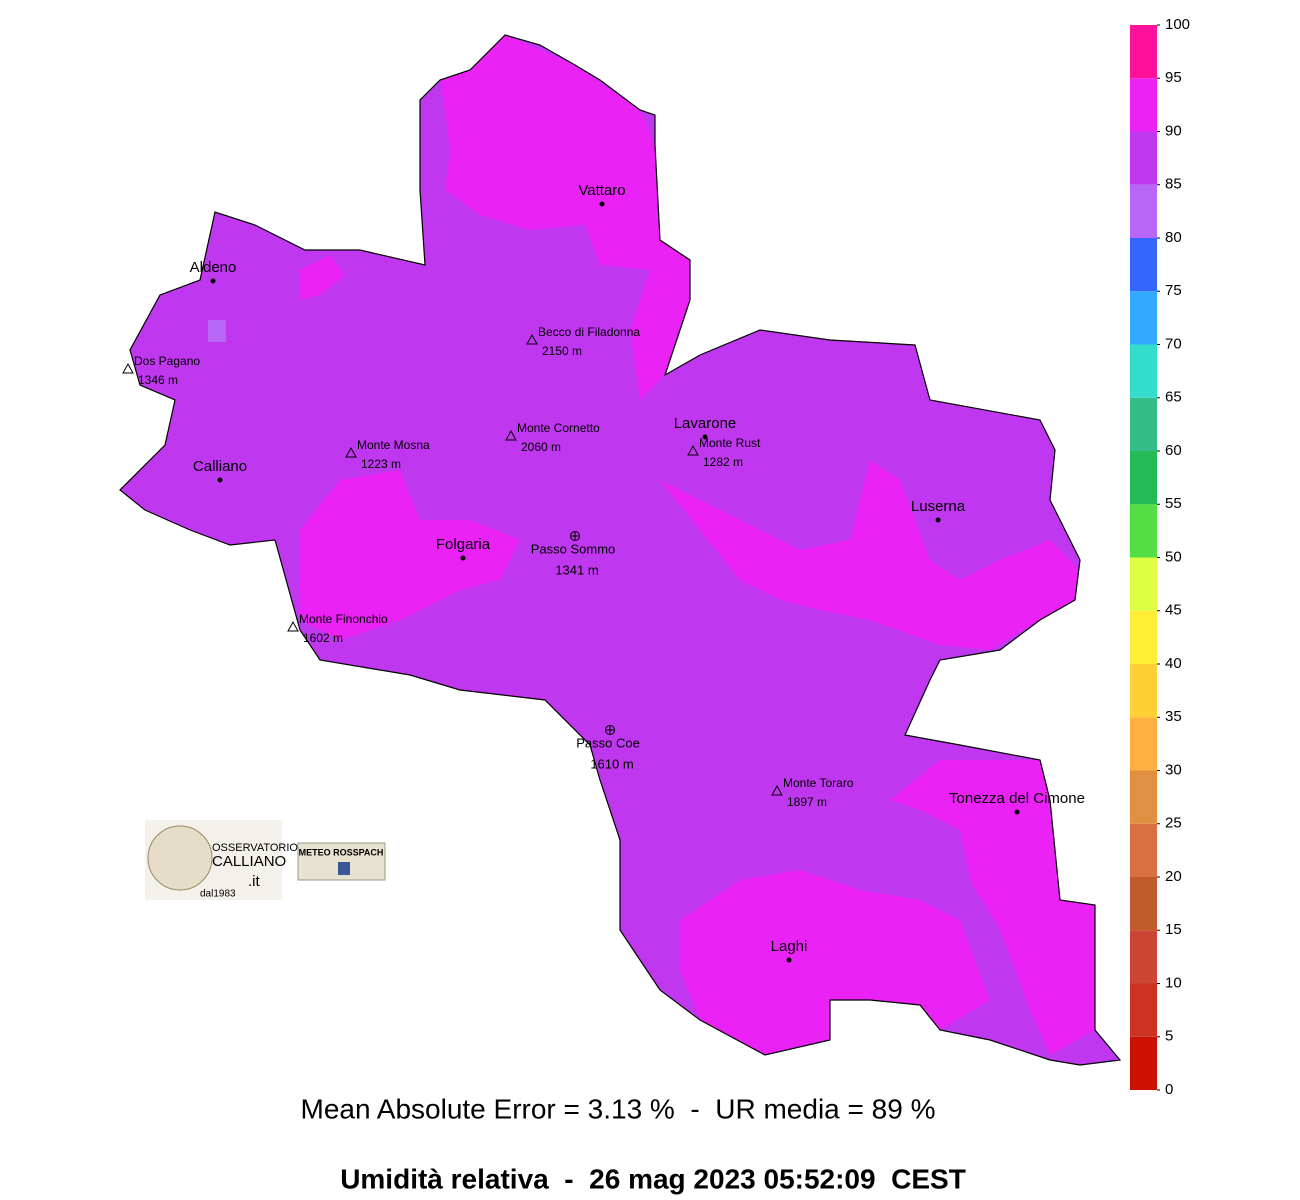  I want to click on logo-text: .it, so click(254, 881).